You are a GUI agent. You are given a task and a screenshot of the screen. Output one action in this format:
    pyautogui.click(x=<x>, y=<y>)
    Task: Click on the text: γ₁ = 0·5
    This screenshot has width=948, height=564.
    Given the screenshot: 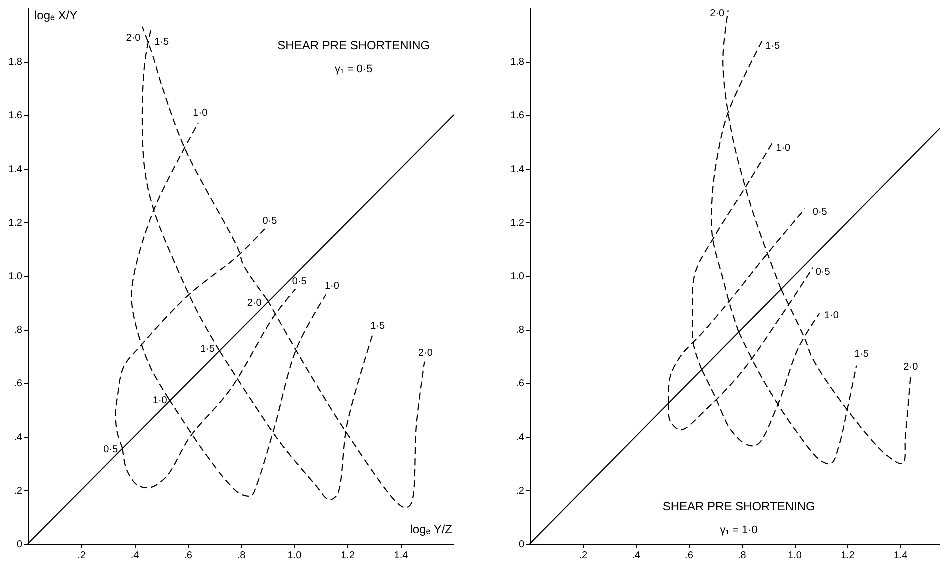 What is the action you would take?
    pyautogui.click(x=354, y=70)
    